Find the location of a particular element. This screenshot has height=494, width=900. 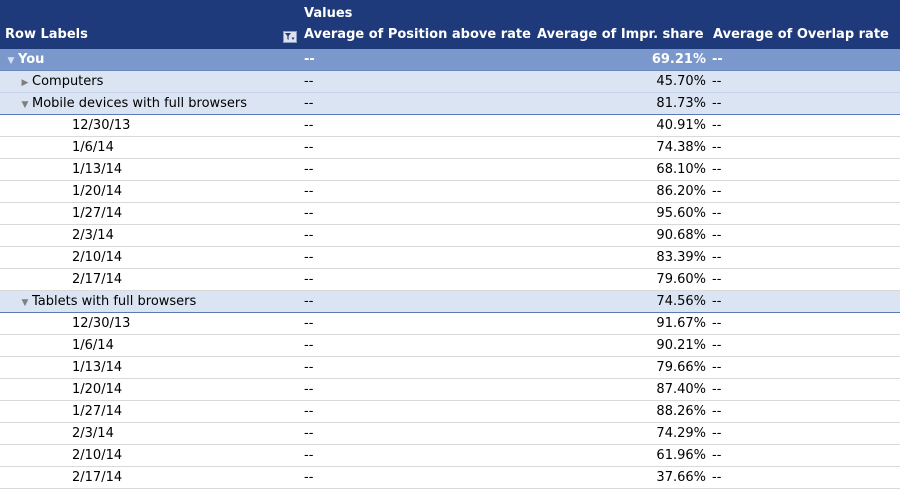

pivot-row-date: 12/30/13 -- 91.67% -- is located at coordinates (450, 324).